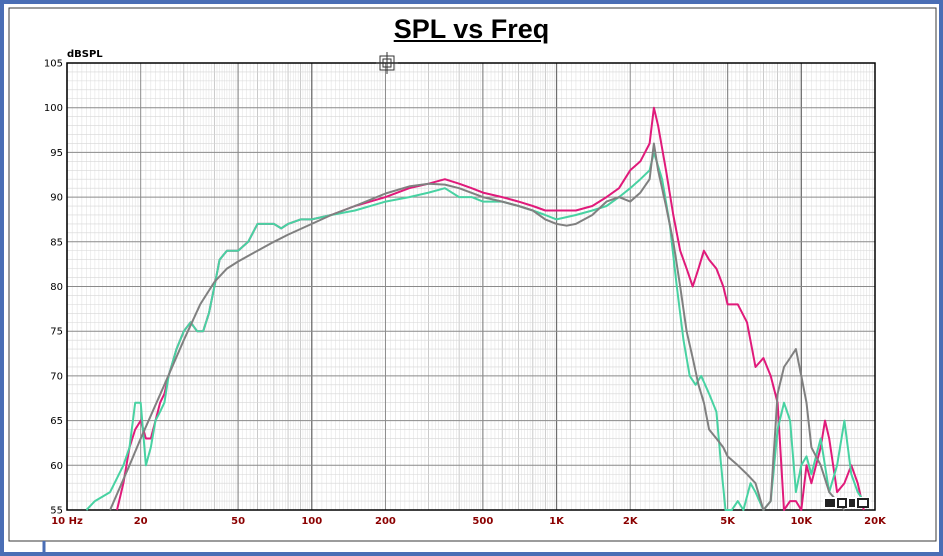  What do you see at coordinates (471, 29) in the screenshot?
I see `chart-title: SPL vs Freq` at bounding box center [471, 29].